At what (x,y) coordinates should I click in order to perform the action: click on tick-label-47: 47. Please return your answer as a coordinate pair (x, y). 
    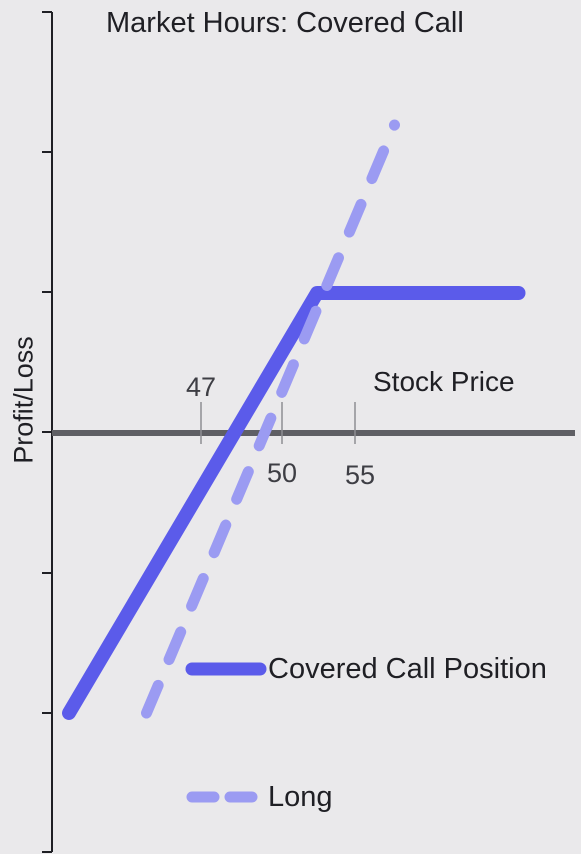
    Looking at the image, I should click on (201, 387).